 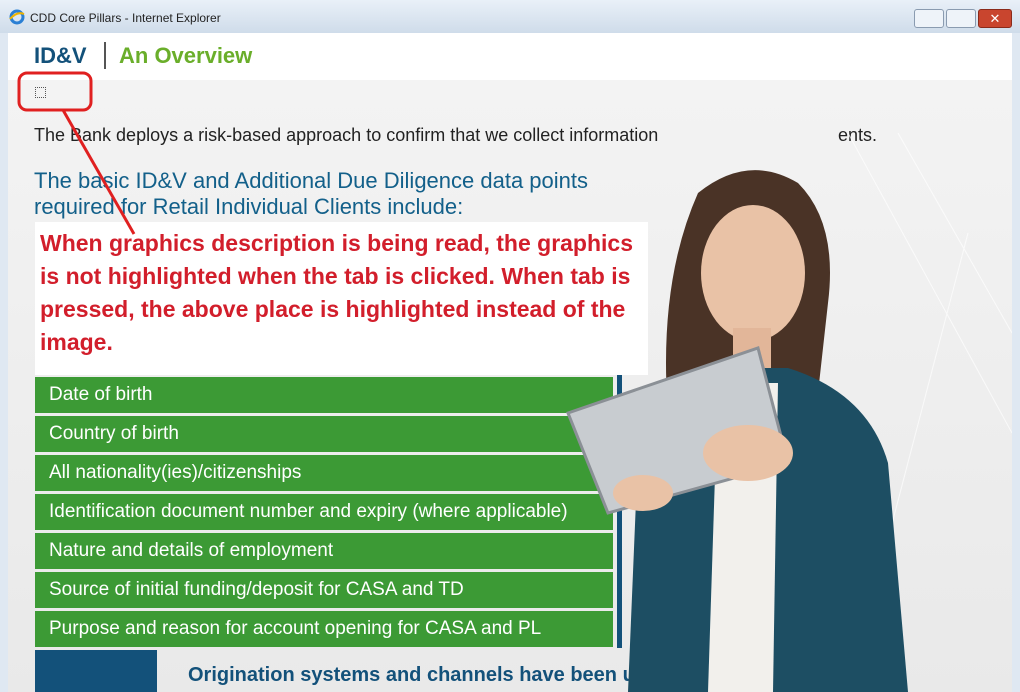 I want to click on header: ID&V An Overview, so click(x=510, y=56).